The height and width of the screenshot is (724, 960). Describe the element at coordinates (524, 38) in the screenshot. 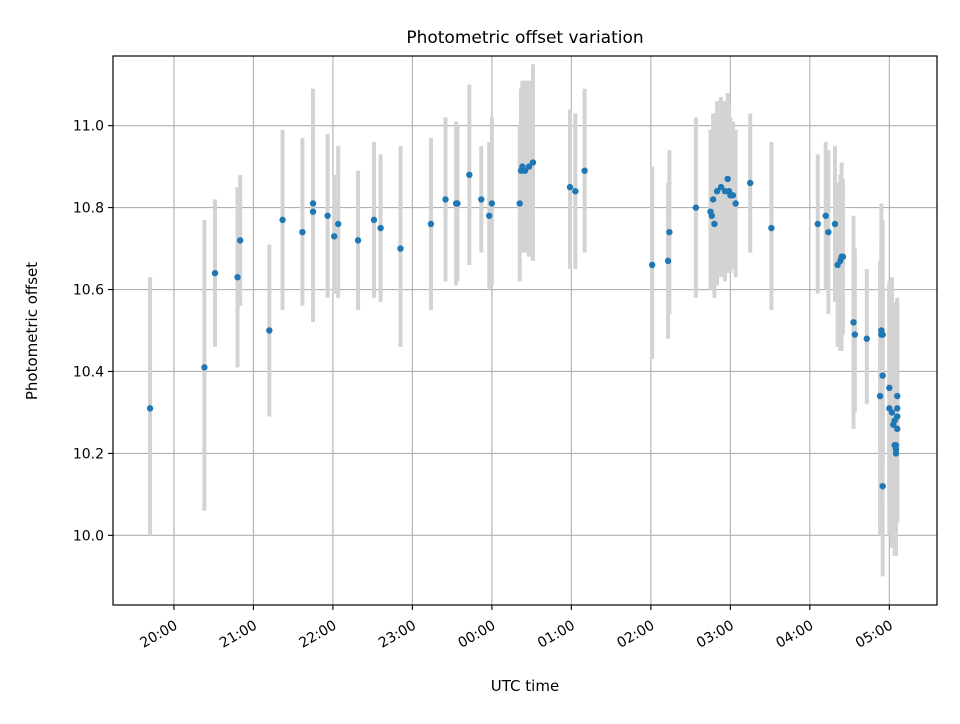

I see `chart-title: Photometric offset variation` at that location.